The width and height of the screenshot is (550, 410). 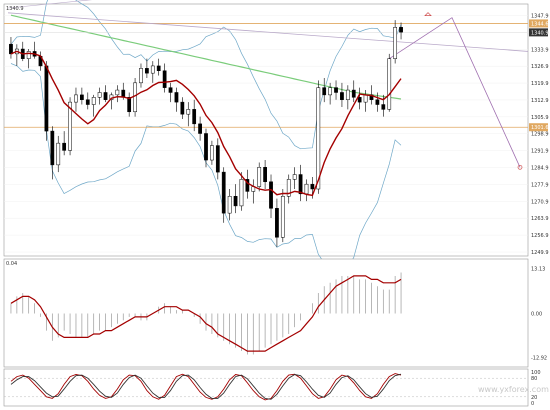 I want to click on projection-target-marker, so click(x=520, y=167).